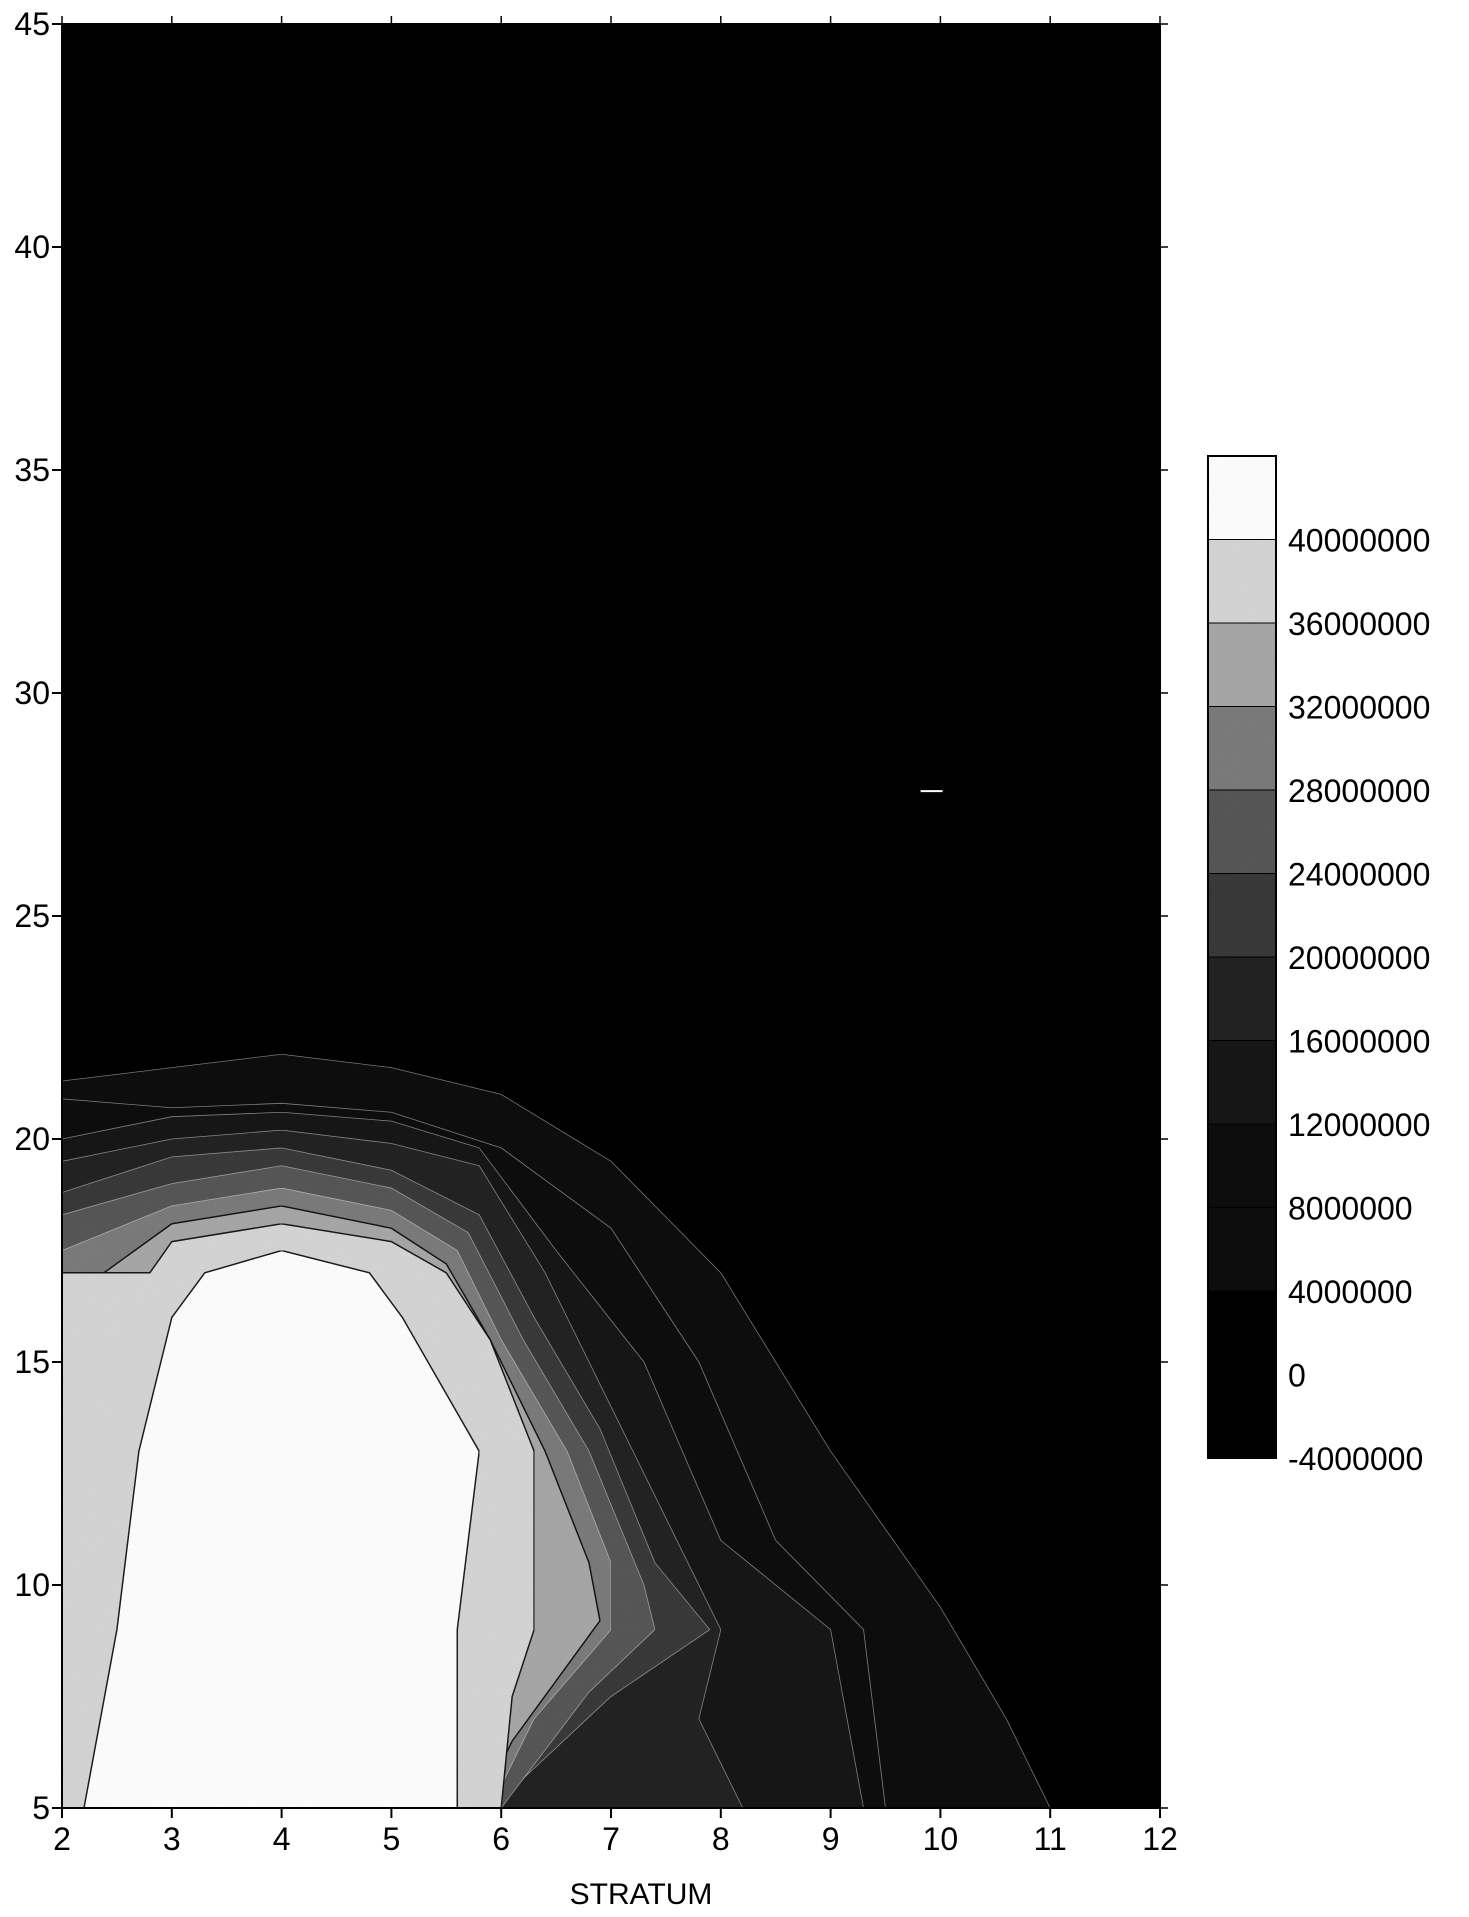  I want to click on x-tick-label: 8, so click(721, 1839).